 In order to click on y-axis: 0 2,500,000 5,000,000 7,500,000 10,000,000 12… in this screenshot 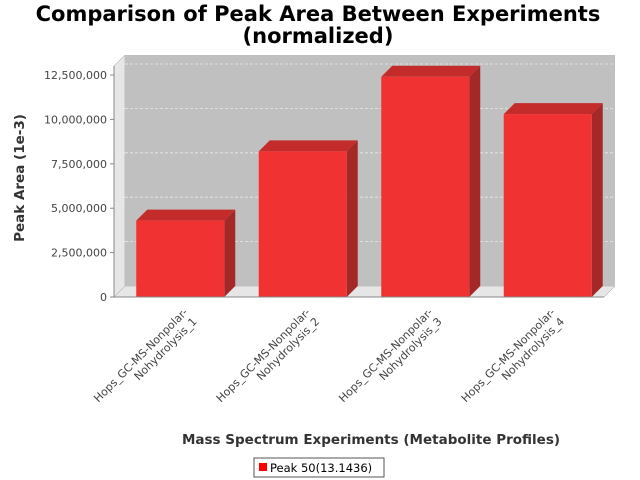, I will do `click(79, 185)`.